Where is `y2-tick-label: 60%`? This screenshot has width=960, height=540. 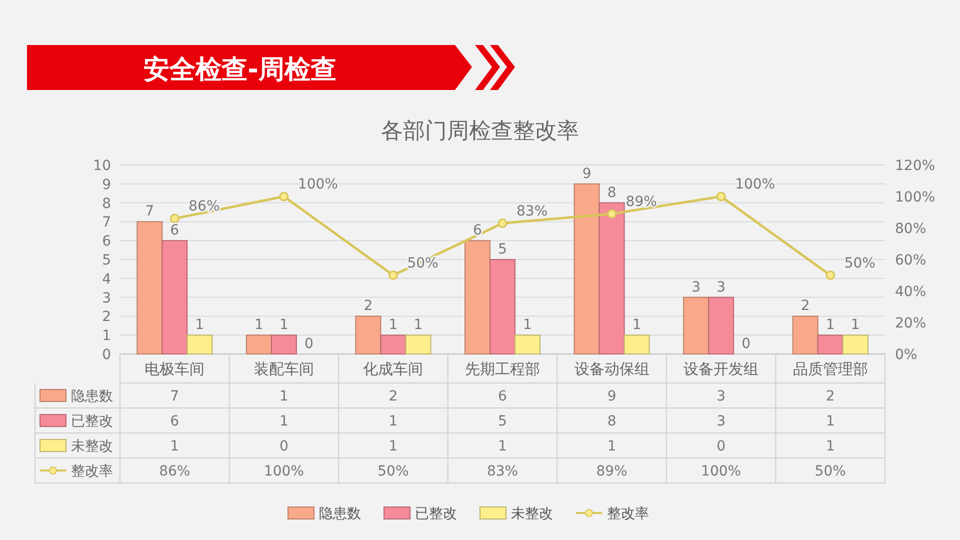
y2-tick-label: 60% is located at coordinates (910, 260).